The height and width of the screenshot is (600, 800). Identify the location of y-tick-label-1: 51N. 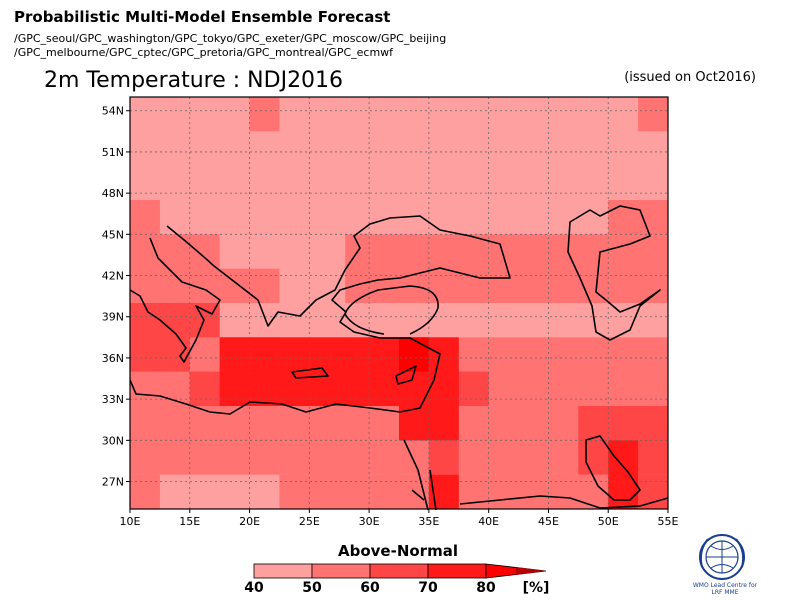
(113, 152).